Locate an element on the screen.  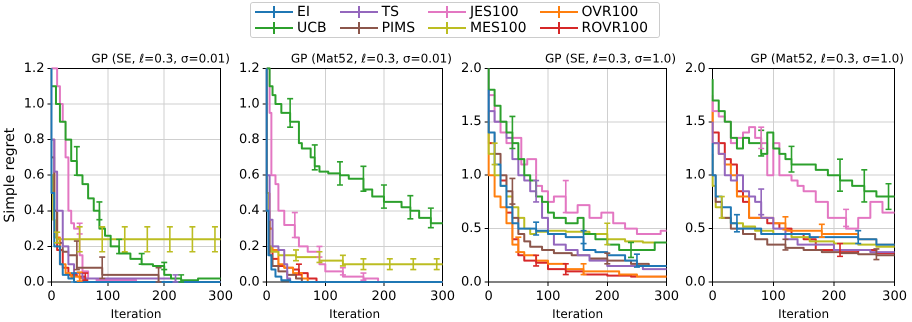
legend-label: TS is located at coordinates (391, 12).